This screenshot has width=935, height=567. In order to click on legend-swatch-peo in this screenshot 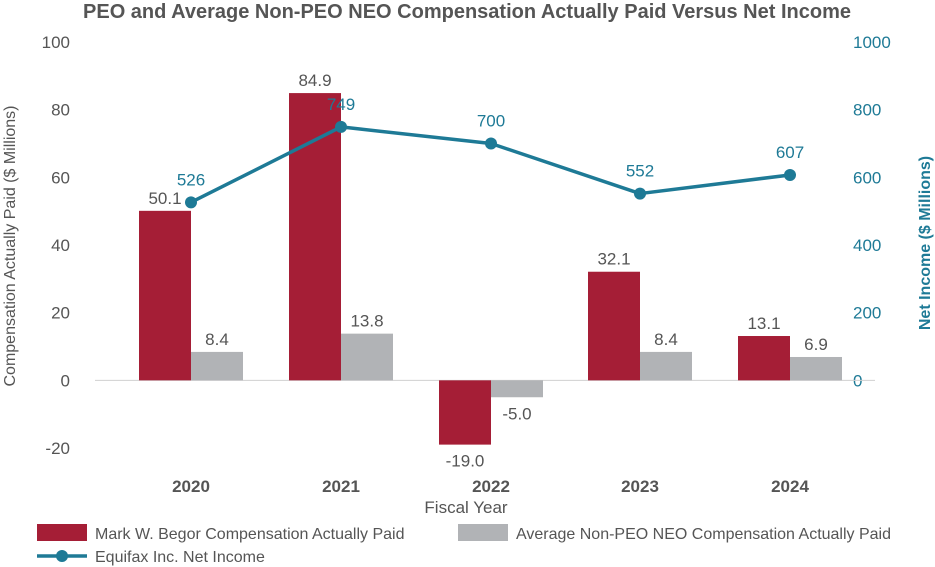, I will do `click(62, 532)`.